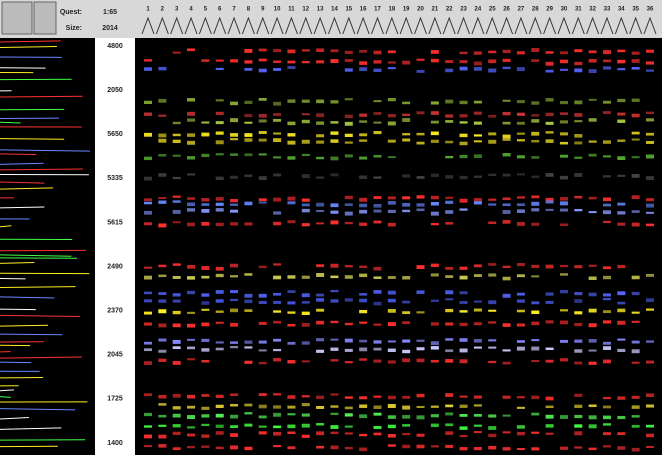  I want to click on lane-number: 6, so click(220, 10).